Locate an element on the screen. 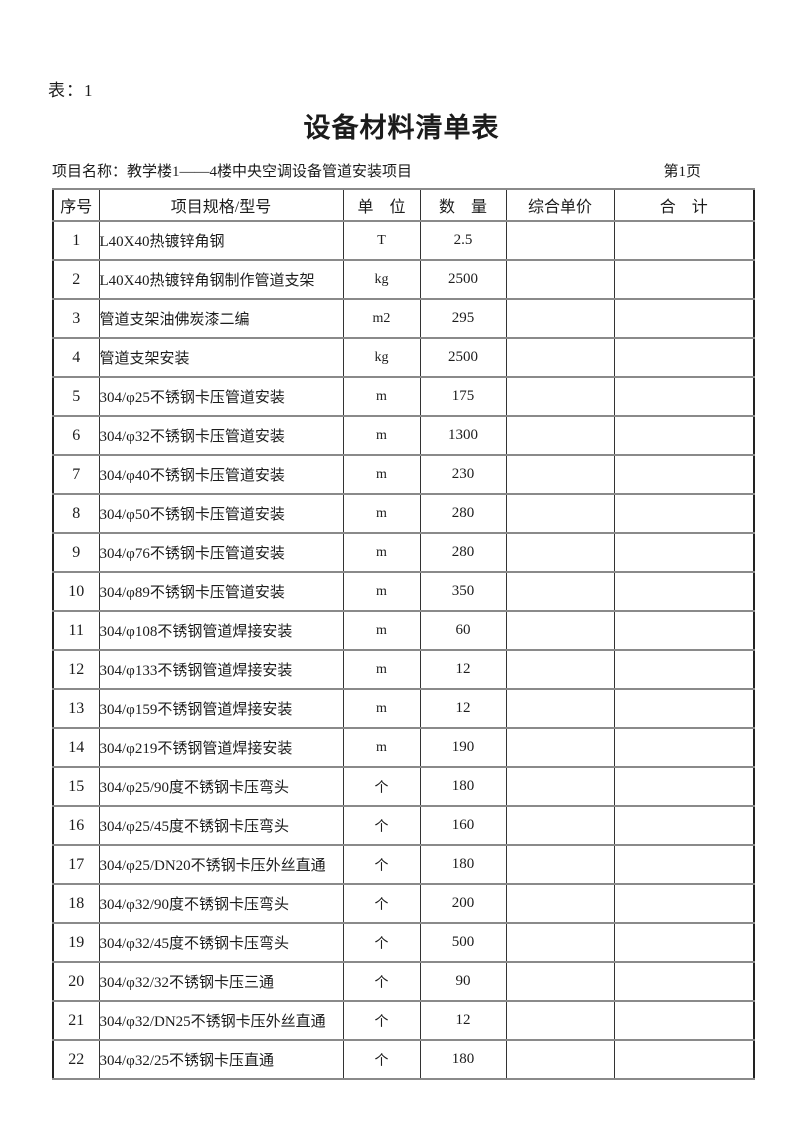  row-seq: 14 is located at coordinates (76, 747).